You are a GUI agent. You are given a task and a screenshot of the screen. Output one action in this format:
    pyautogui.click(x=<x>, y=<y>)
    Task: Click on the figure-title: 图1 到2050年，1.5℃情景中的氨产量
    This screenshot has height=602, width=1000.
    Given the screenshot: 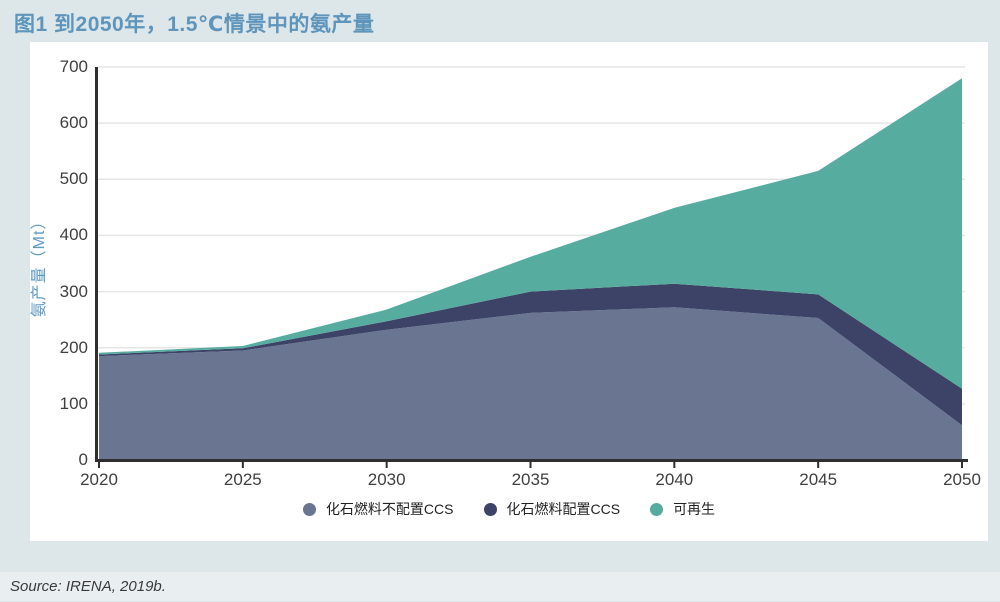 What is the action you would take?
    pyautogui.click(x=194, y=24)
    